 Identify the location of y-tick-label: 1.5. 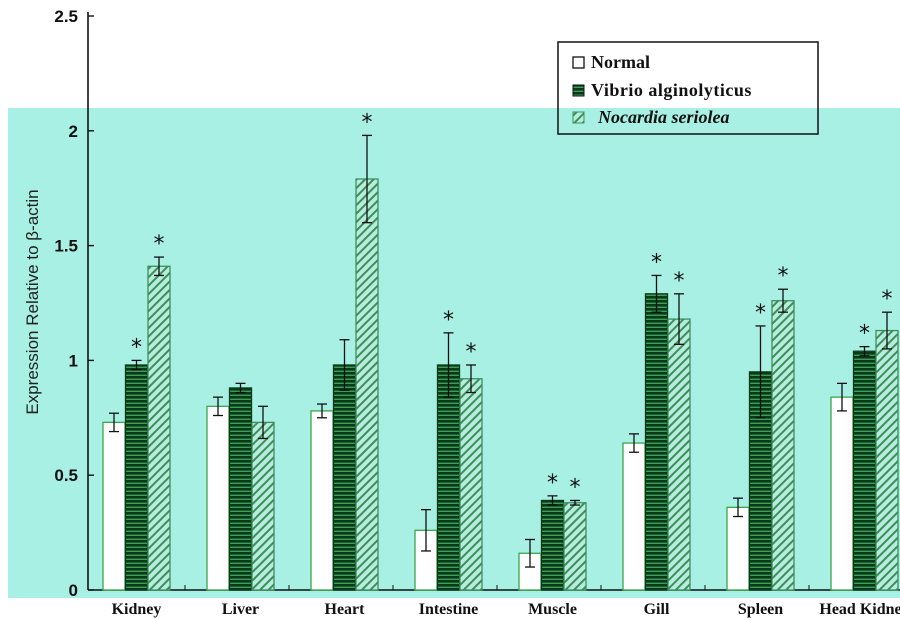
(66, 246).